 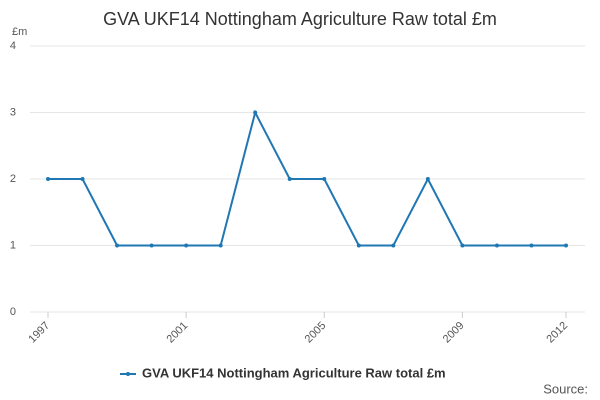 What do you see at coordinates (13, 312) in the screenshot?
I see `y-tick-label: 0` at bounding box center [13, 312].